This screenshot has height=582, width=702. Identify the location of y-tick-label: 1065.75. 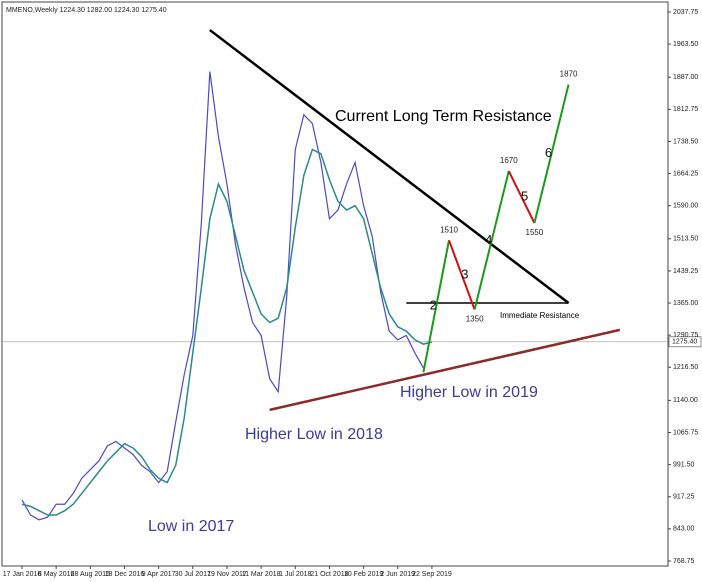
(685, 432).